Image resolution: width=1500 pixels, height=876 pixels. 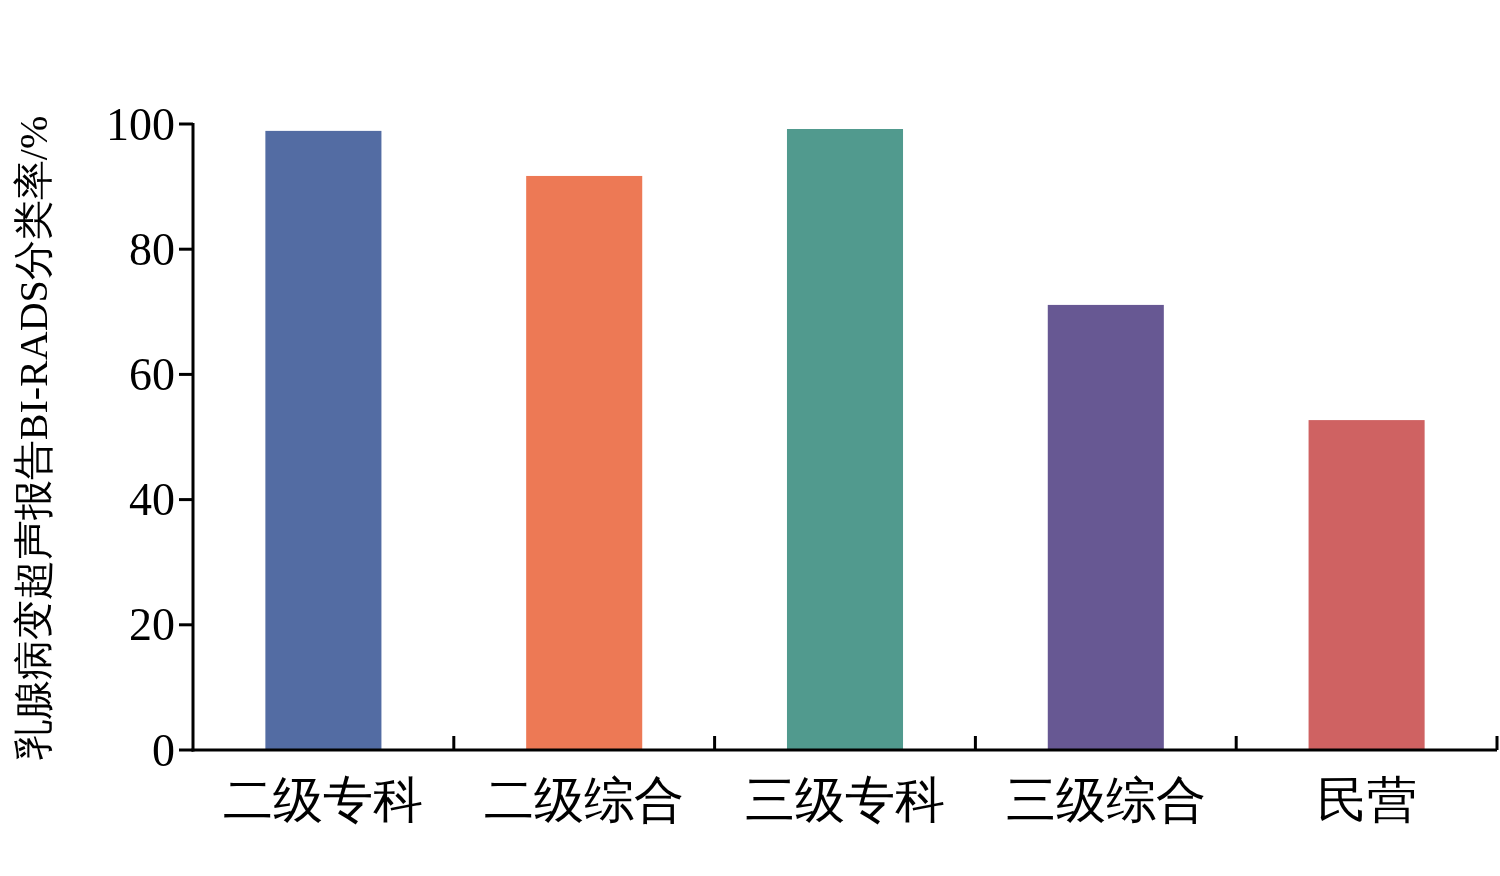 I want to click on y-tick-label: 100, so click(x=140, y=124).